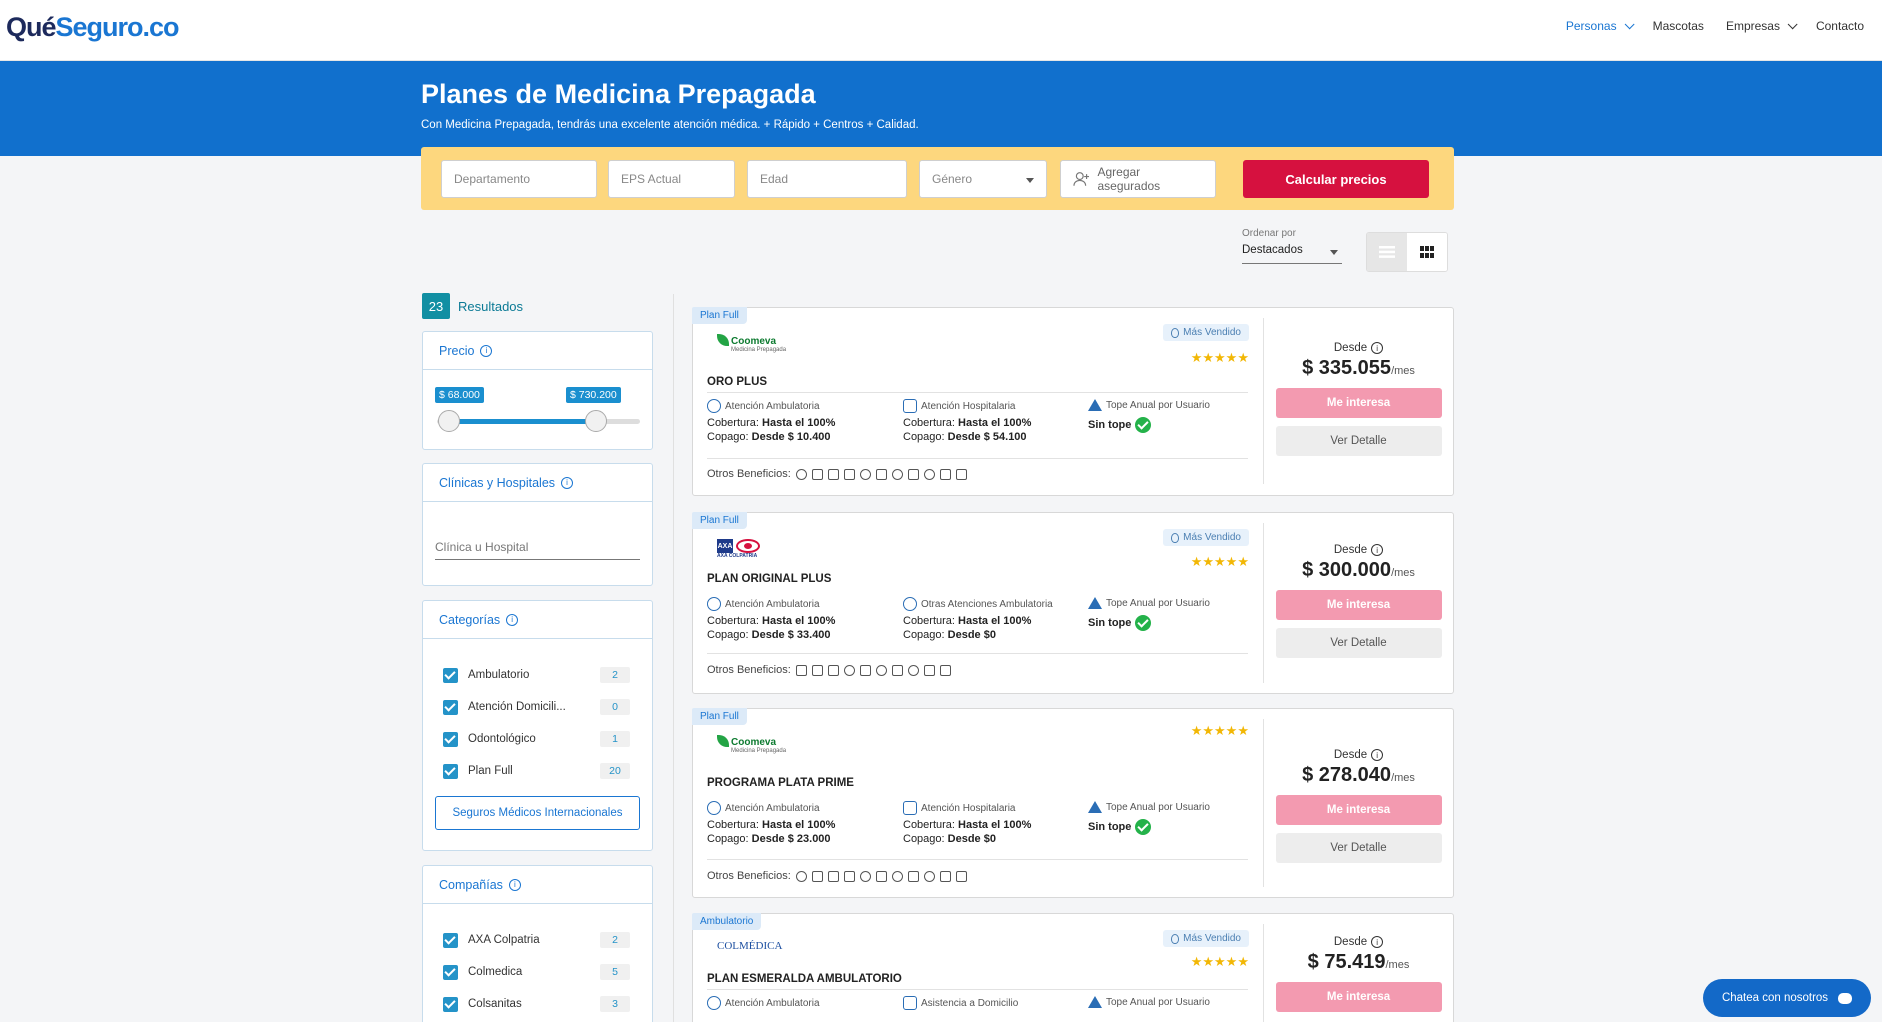  I want to click on category-ambulatorio: Ambulatorio 2, so click(536, 675).